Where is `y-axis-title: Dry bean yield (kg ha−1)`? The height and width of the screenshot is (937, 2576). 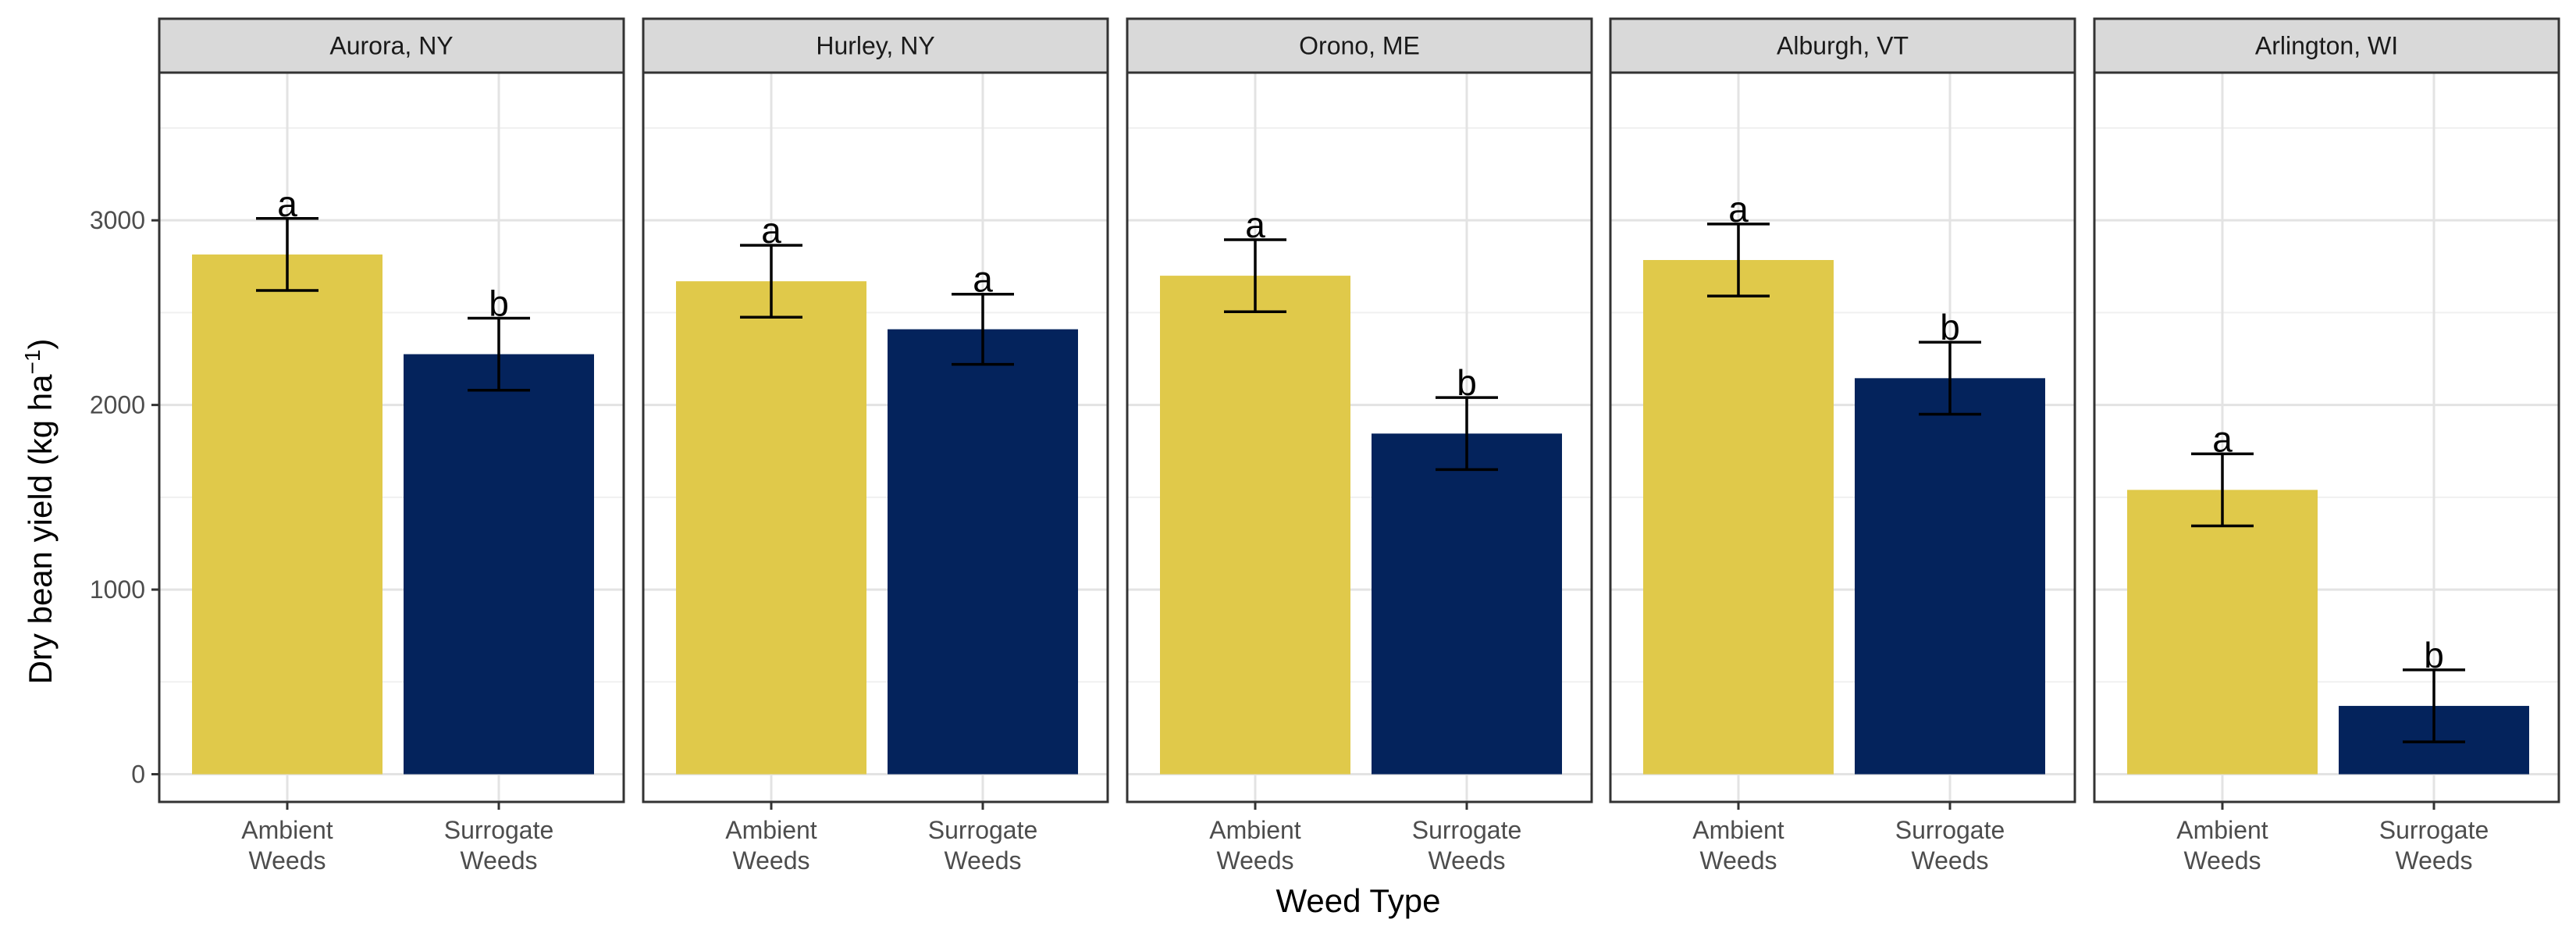
y-axis-title: Dry bean yield (kg ha−1) is located at coordinates (39, 512).